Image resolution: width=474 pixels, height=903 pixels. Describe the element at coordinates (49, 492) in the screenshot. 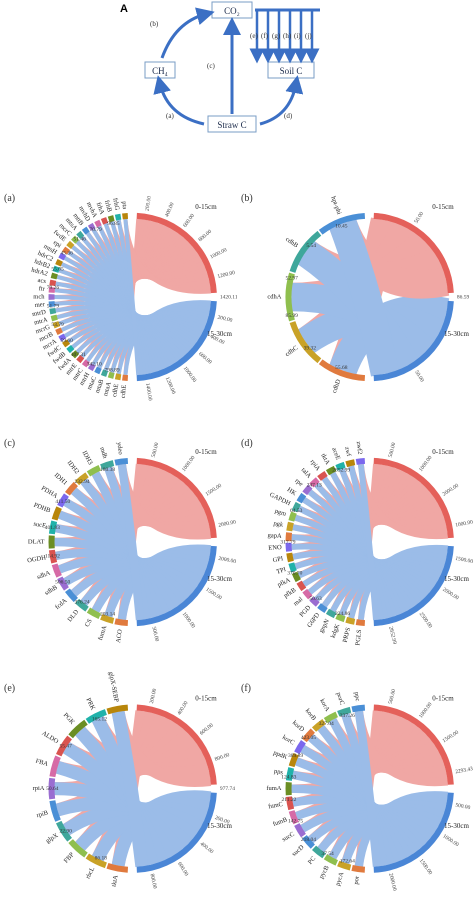

I see `gene-label: PDHA` at that location.